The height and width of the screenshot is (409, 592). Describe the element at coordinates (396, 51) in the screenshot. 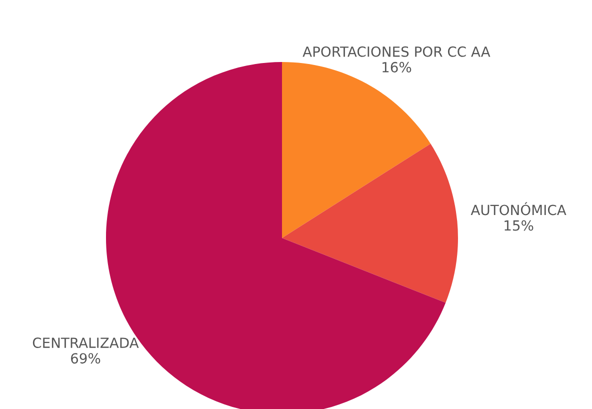

I see `slice-label: APORTACIONES POR CC AA` at that location.